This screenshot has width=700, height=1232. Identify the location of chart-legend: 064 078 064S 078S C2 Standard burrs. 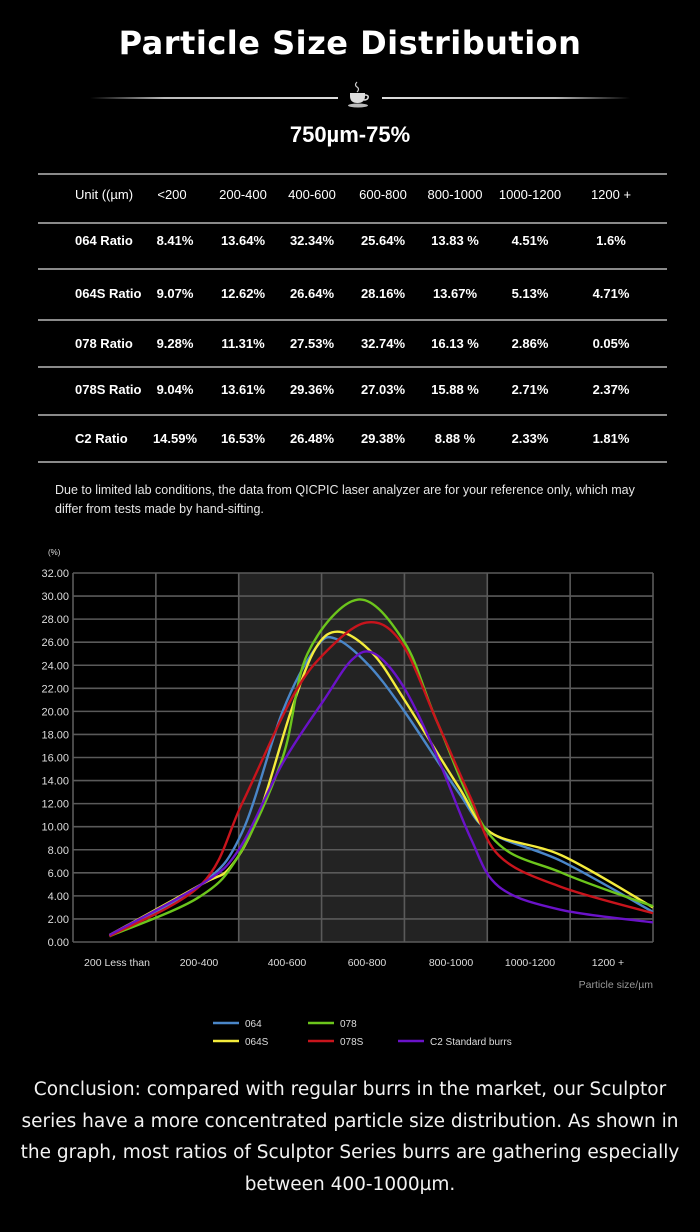
(362, 1033).